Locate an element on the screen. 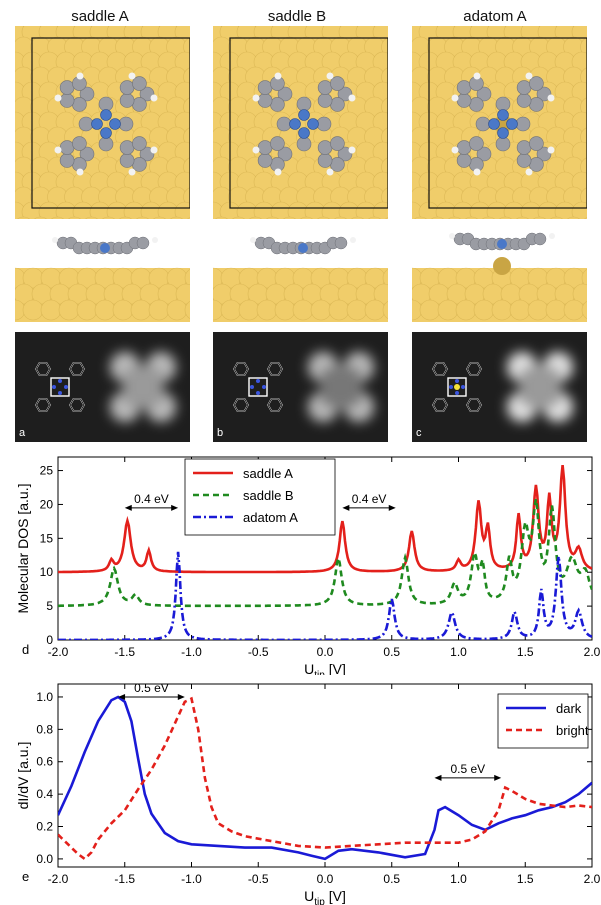 Image resolution: width=601 pixels, height=905 pixels. series-line-saddle-b is located at coordinates (325, 553).